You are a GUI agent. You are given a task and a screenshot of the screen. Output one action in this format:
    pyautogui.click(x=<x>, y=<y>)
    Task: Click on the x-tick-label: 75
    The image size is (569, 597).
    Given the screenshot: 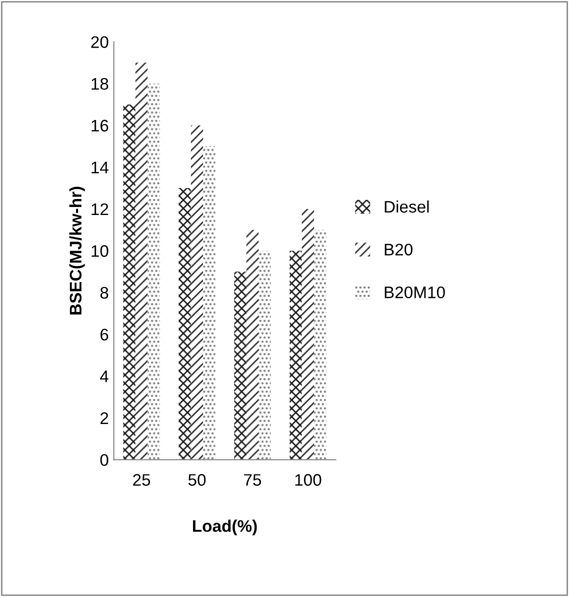 What is the action you would take?
    pyautogui.click(x=253, y=480)
    